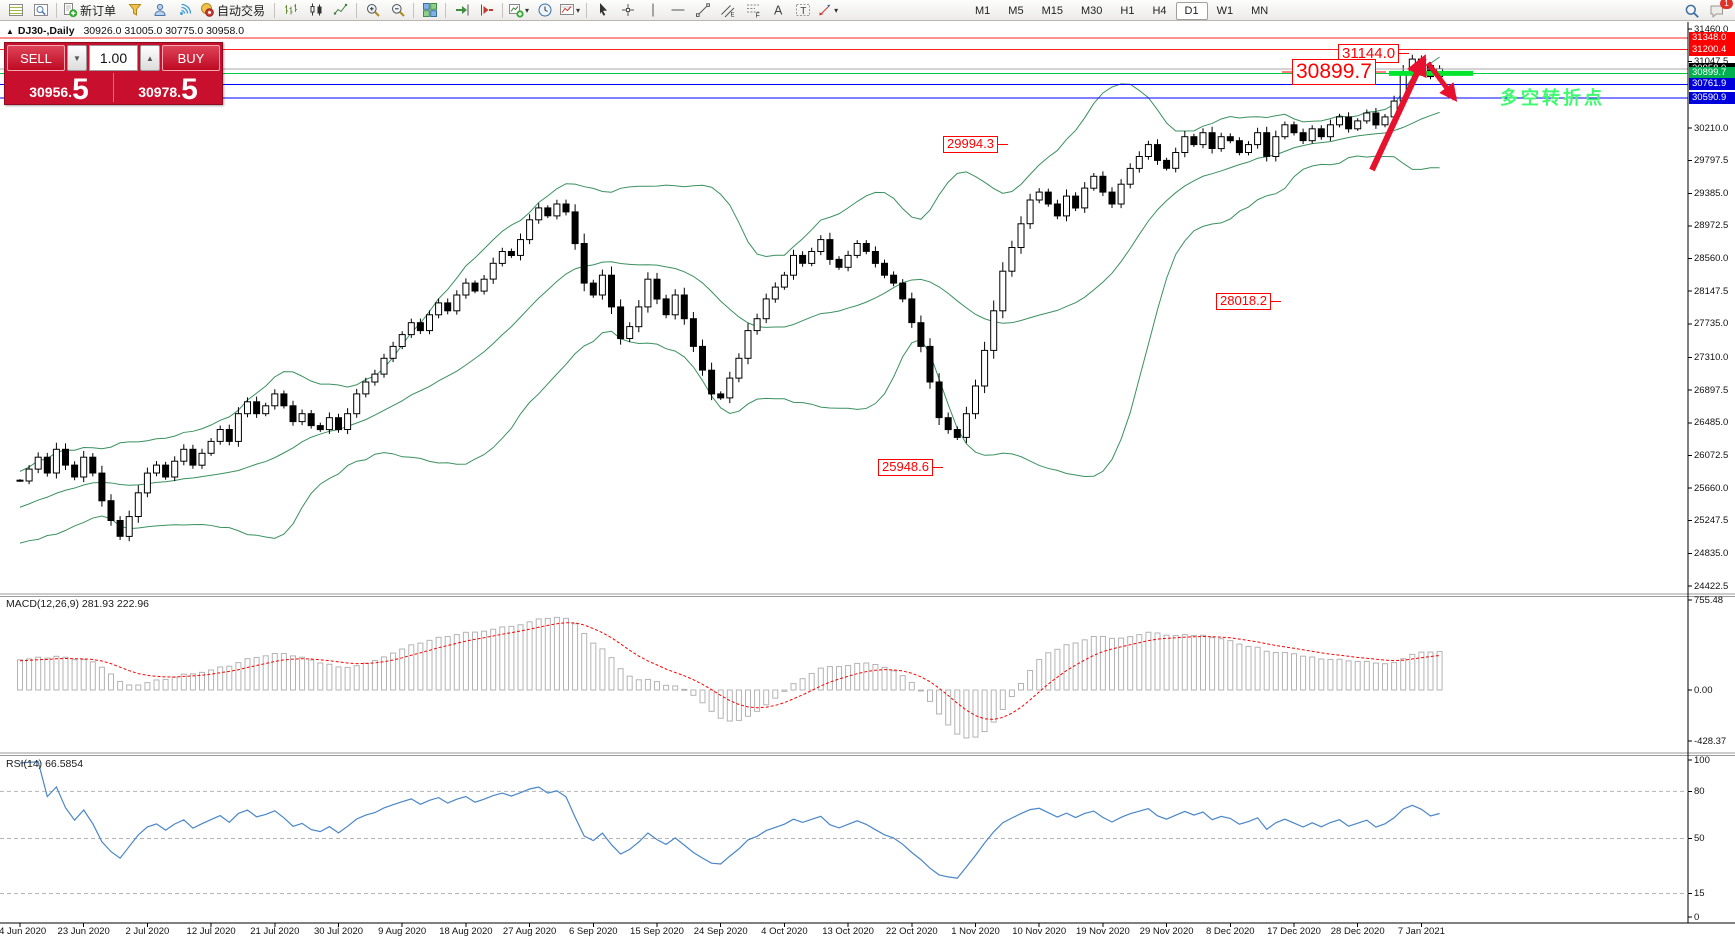 The image size is (1735, 940). I want to click on timeframe-d1: D1, so click(1191, 10).